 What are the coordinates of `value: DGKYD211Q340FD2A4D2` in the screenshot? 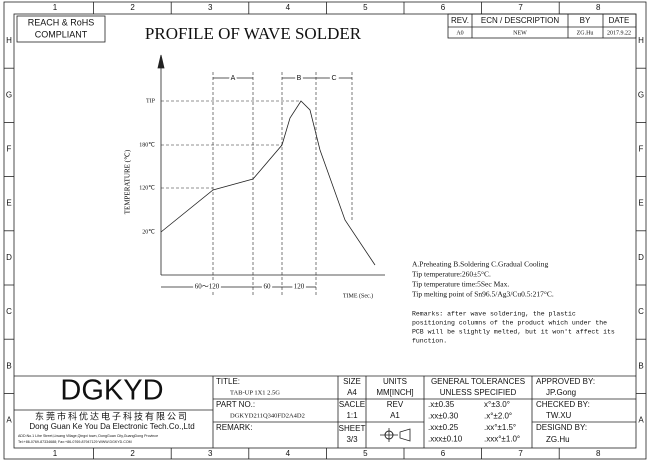 It's located at (267, 415).